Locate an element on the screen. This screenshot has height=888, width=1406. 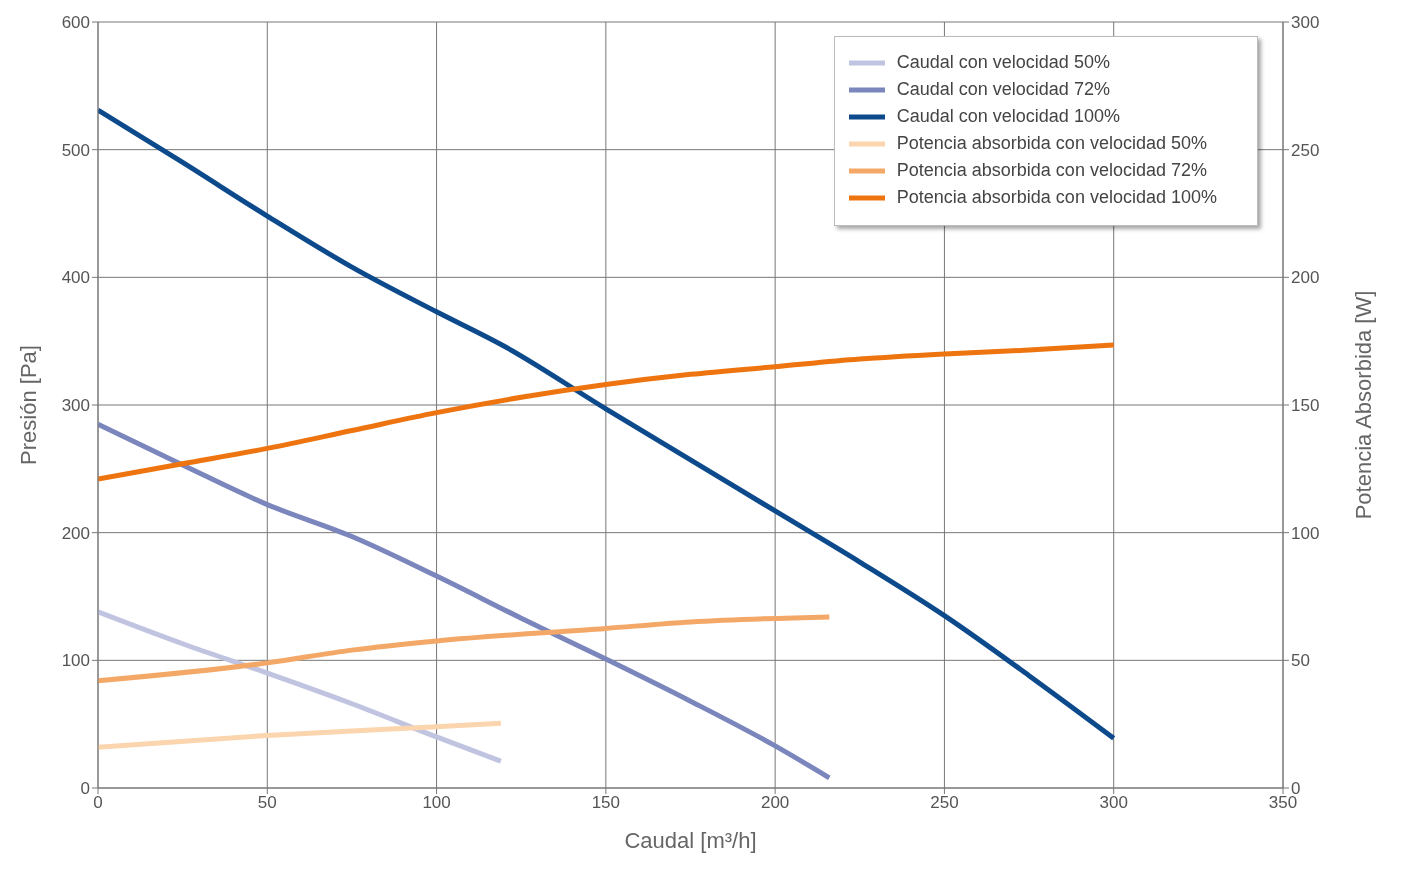
legend-label: Potencia absorbida con velocidad 100% is located at coordinates (1056, 197).